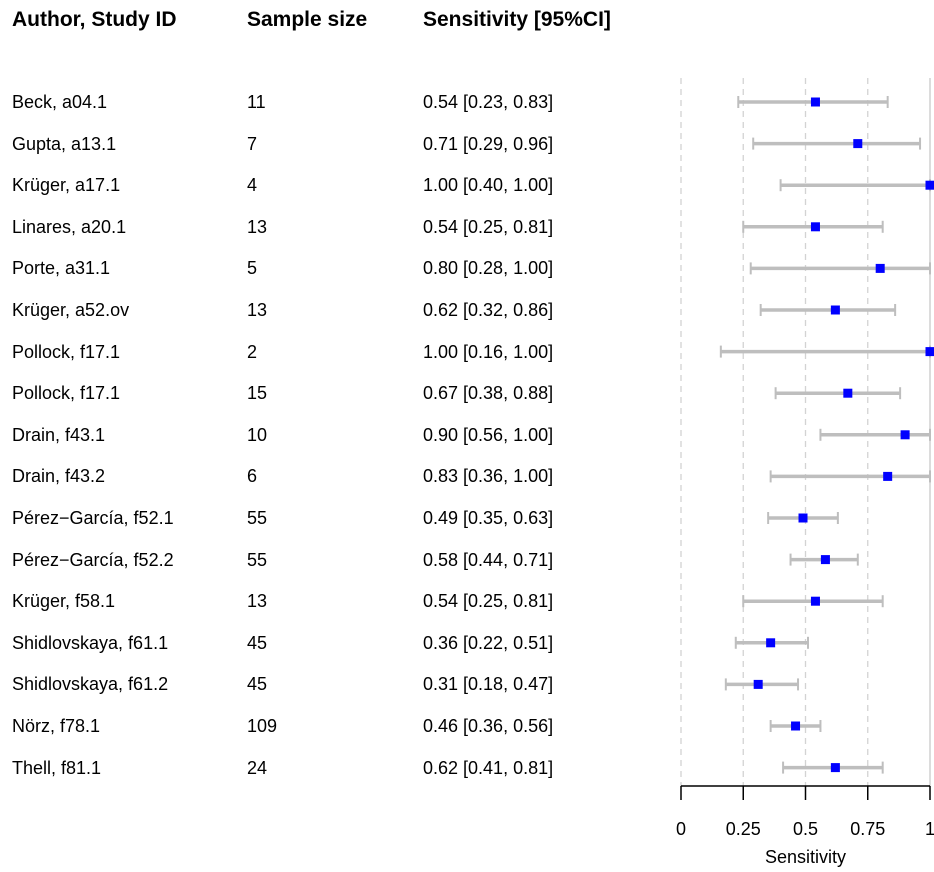  Describe the element at coordinates (929, 829) in the screenshot. I see `x-tick-label: 1` at that location.